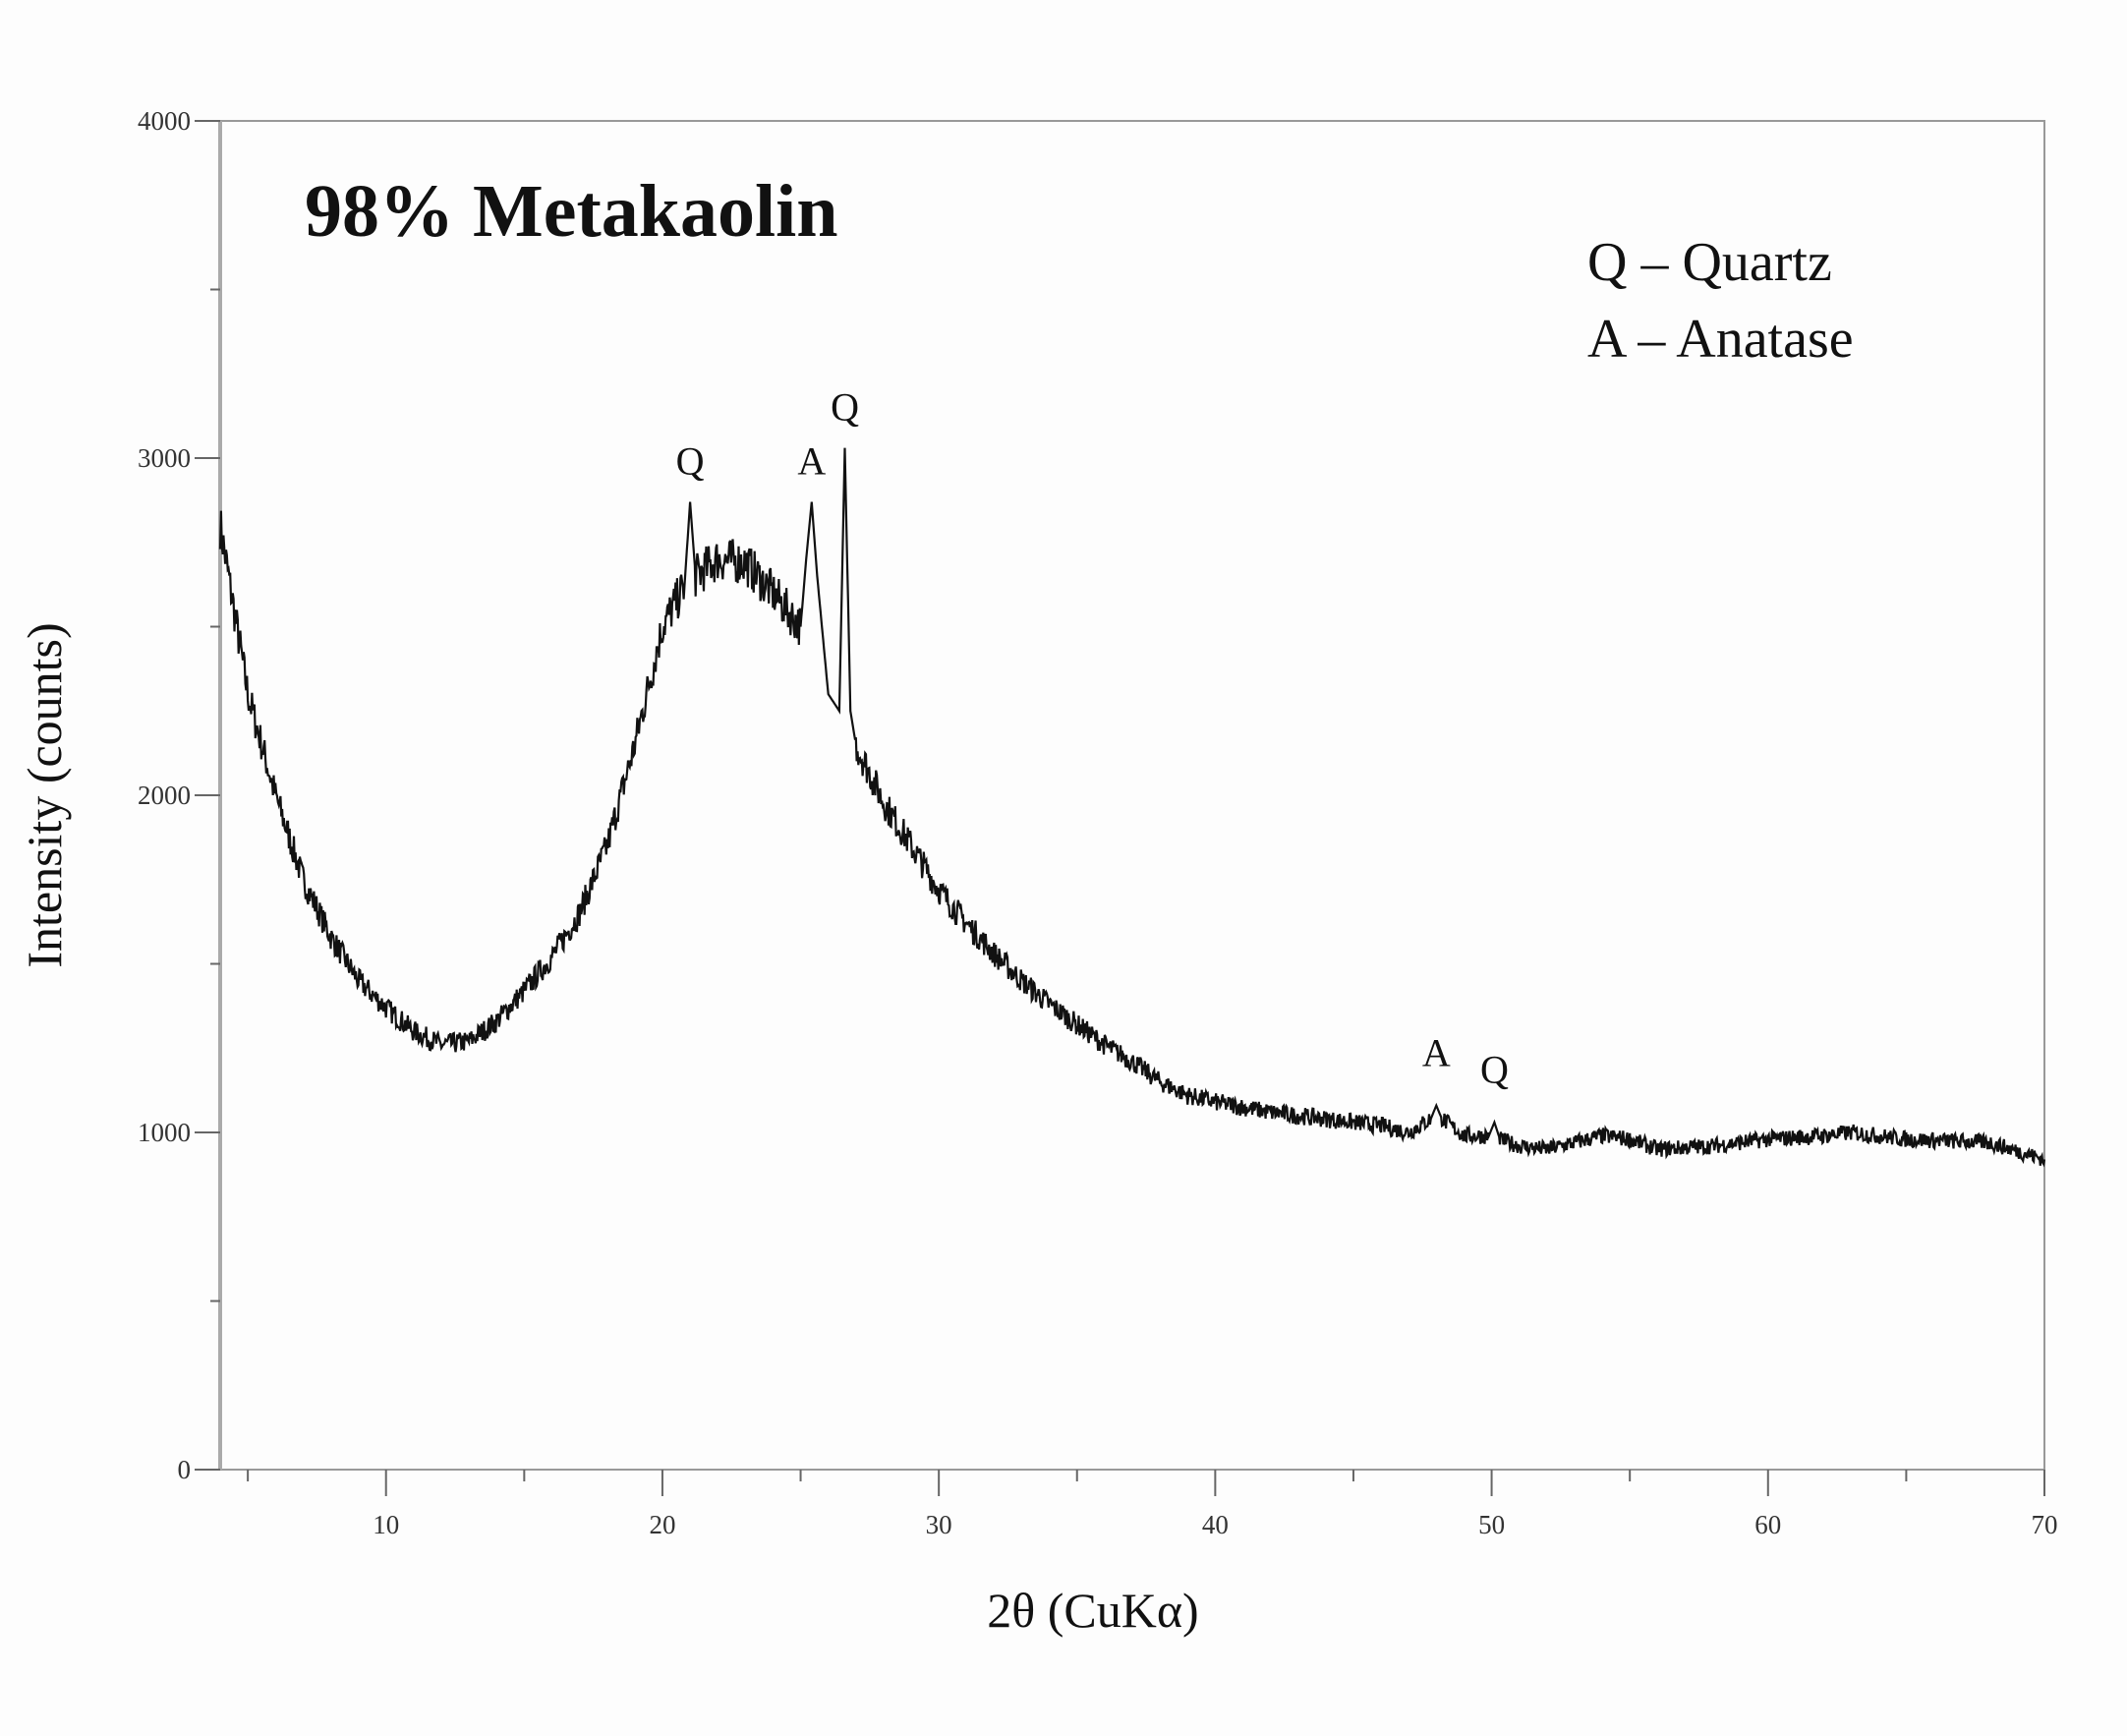 This screenshot has height=1736, width=2127. I want to click on x-tick-label: 10, so click(386, 1524).